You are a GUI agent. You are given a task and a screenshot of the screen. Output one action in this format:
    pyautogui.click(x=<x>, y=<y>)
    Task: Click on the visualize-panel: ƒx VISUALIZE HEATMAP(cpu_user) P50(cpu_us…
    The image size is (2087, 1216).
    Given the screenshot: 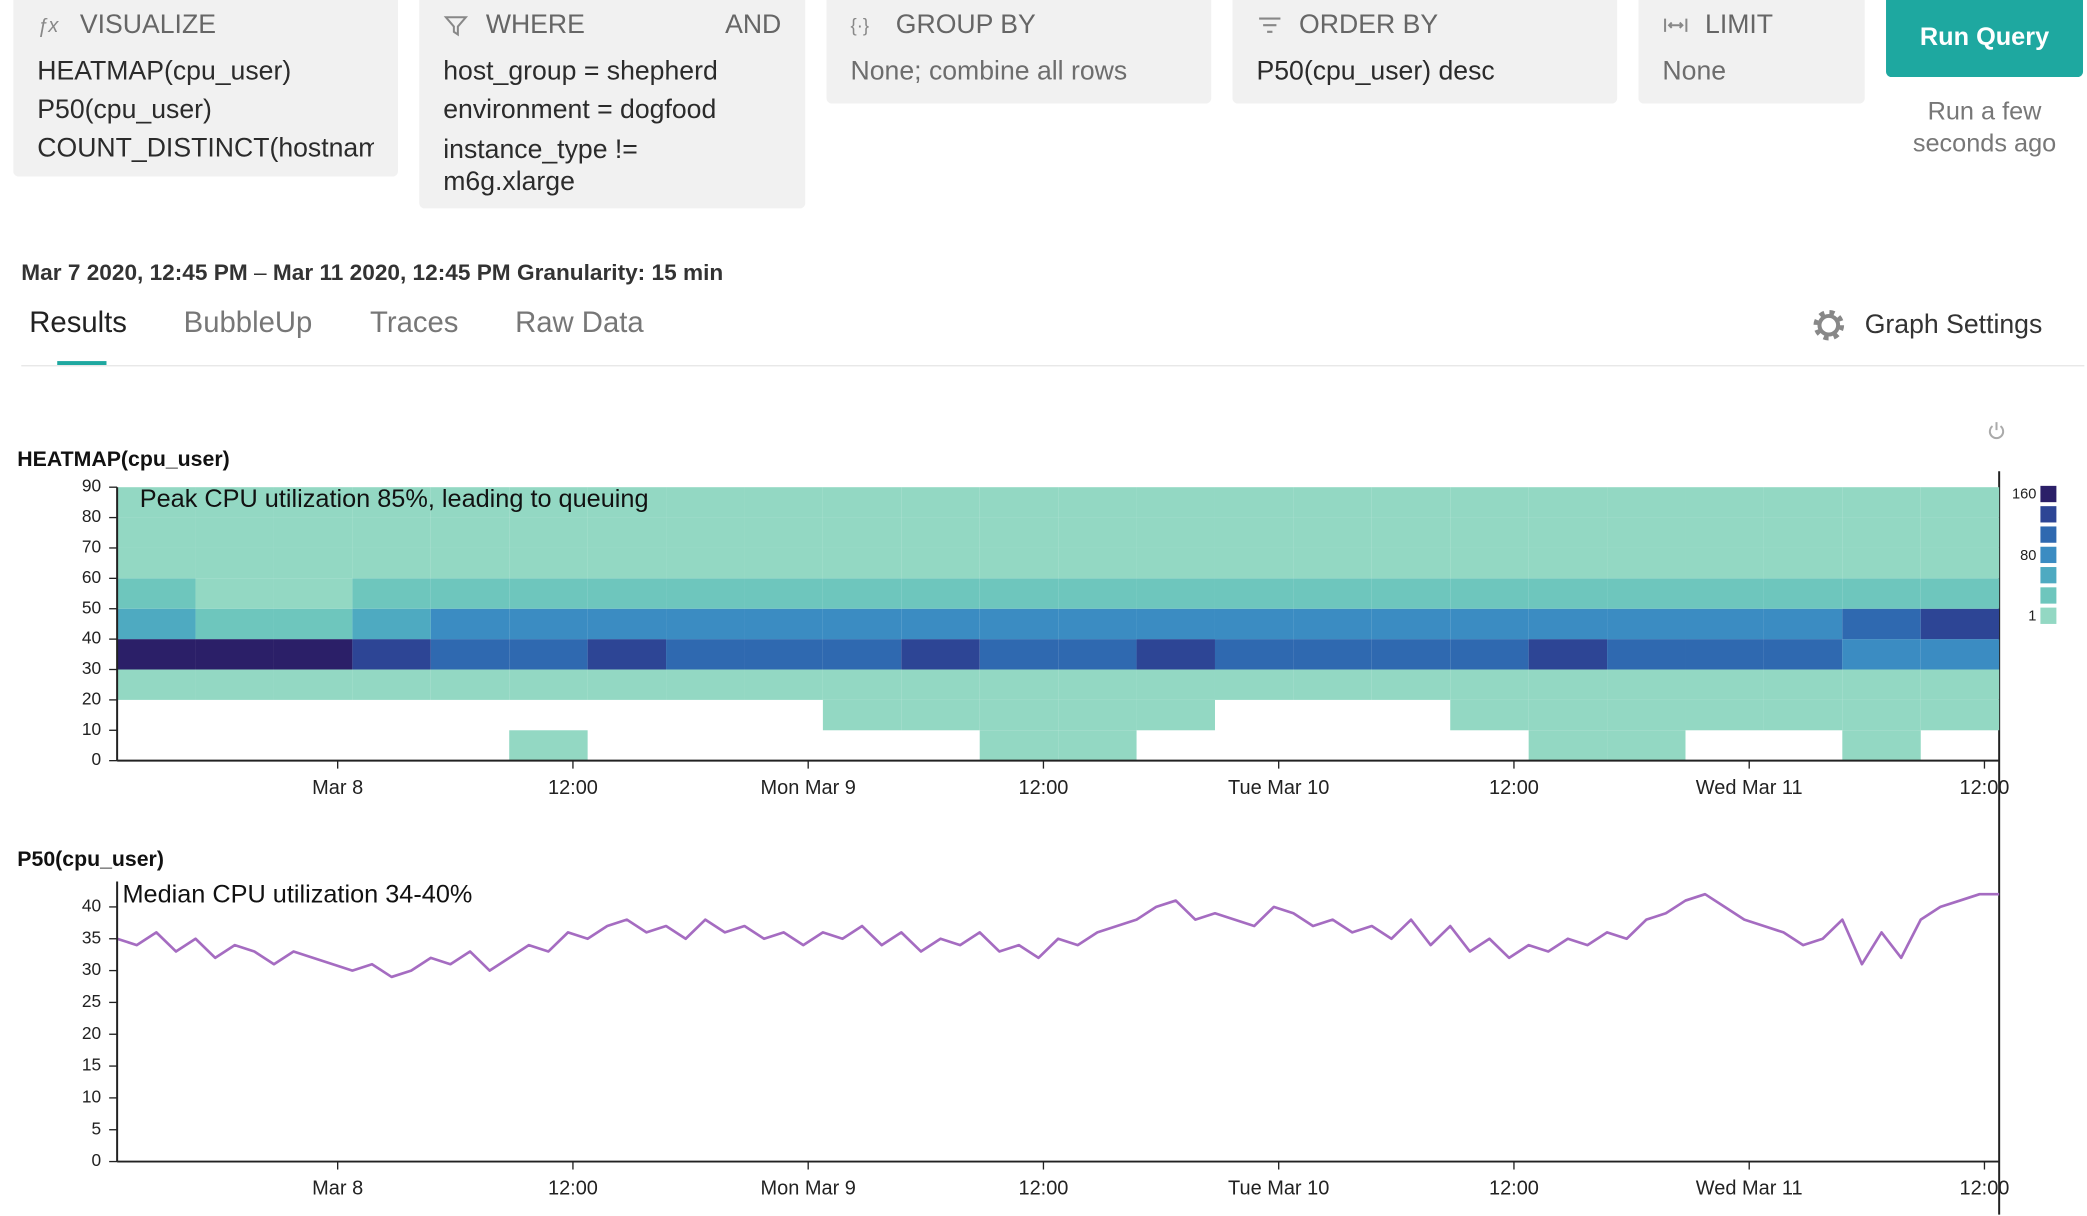 What is the action you would take?
    pyautogui.click(x=205, y=88)
    